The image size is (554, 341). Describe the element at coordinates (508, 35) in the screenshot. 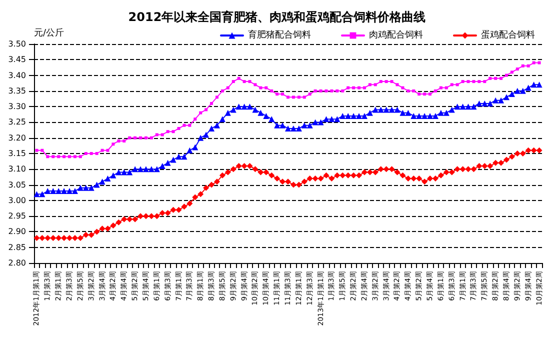

I see `legend-label: 蛋鸡配合饲料` at that location.